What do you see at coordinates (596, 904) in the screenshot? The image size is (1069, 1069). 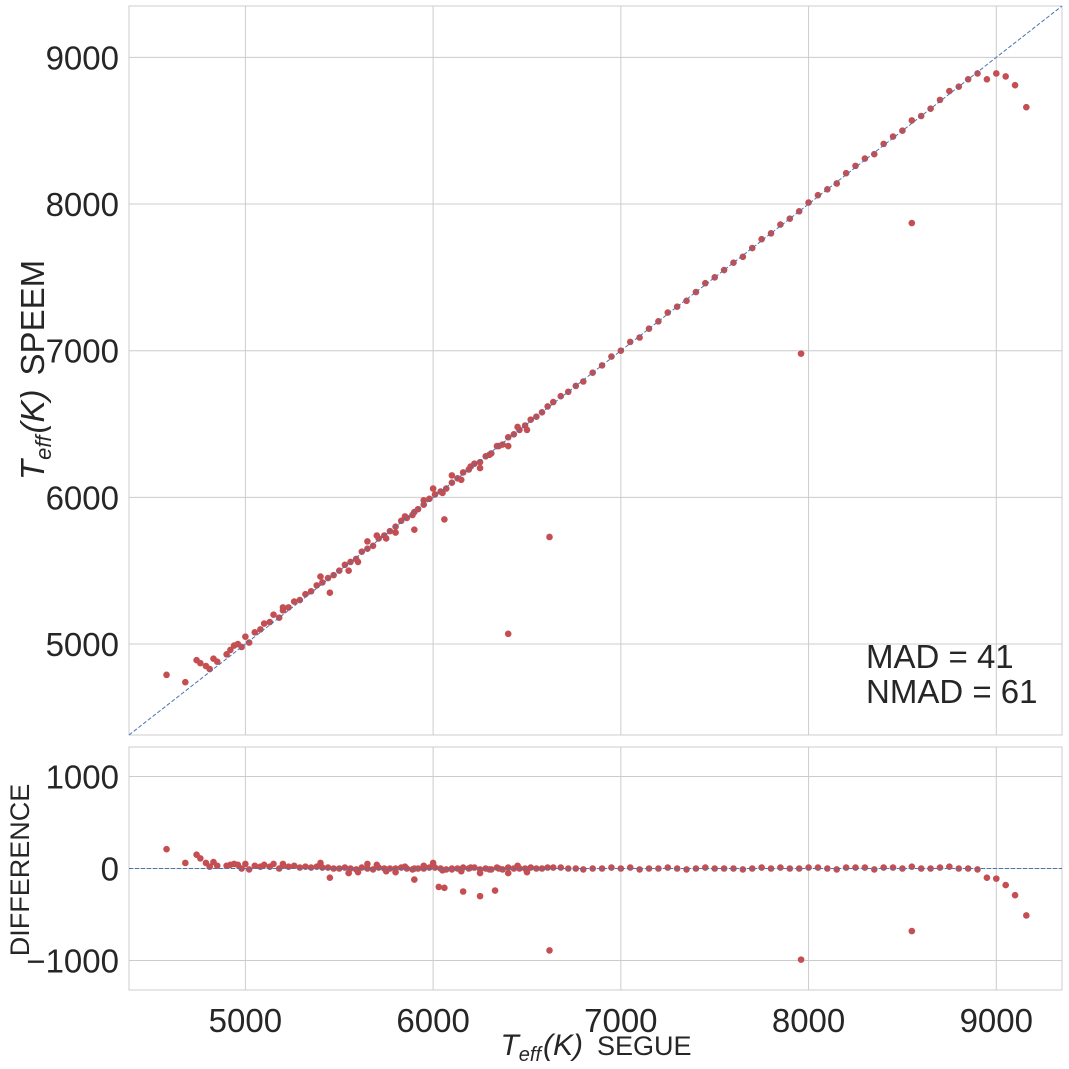 I see `residual-data-points` at bounding box center [596, 904].